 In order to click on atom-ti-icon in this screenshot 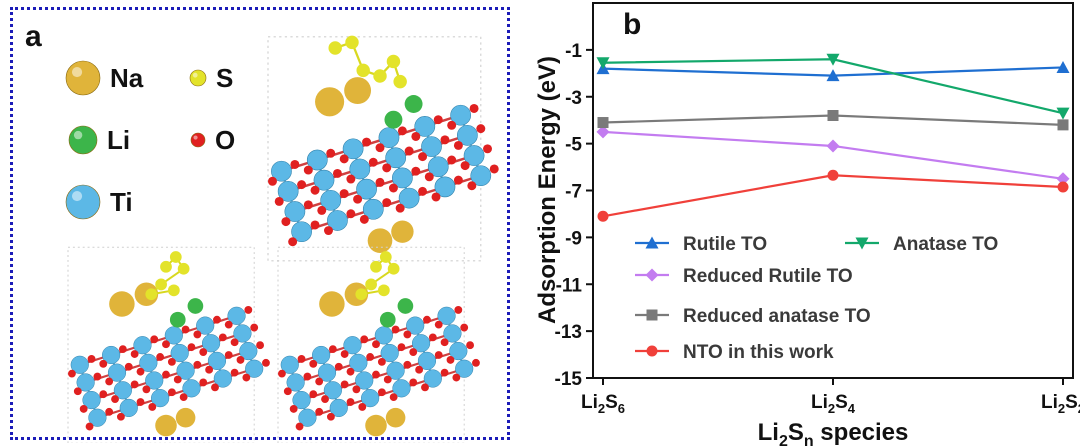, I will do `click(83, 202)`.